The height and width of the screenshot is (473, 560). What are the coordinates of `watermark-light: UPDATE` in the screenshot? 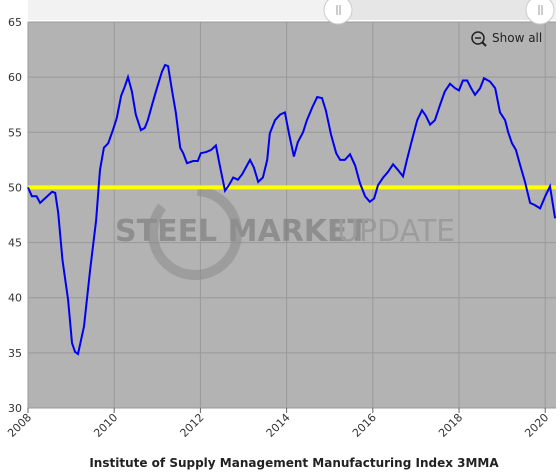 It's located at (396, 231).